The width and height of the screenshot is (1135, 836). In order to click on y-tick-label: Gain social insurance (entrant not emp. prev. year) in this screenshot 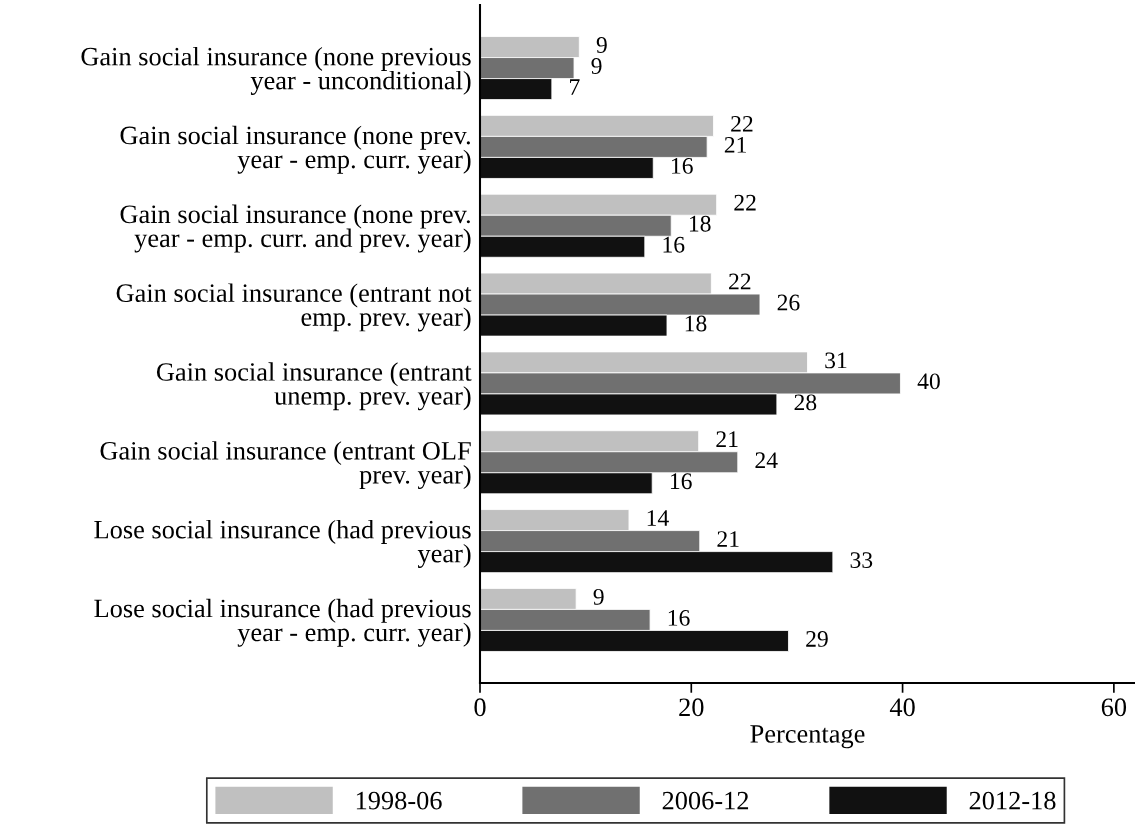, I will do `click(294, 307)`.